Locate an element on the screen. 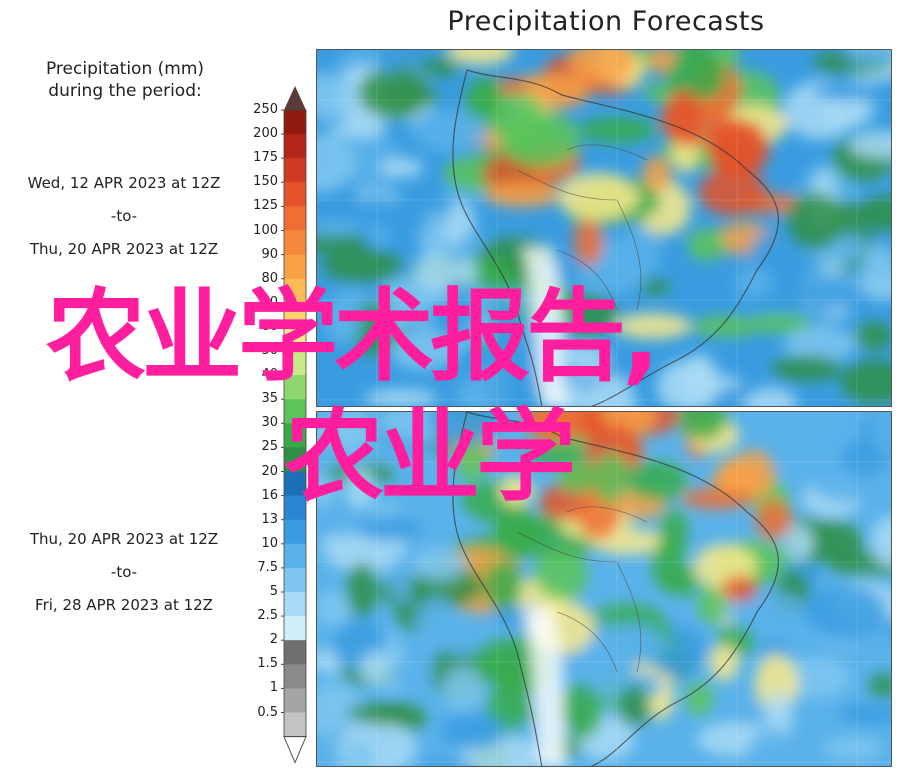 This screenshot has height=775, width=907. period-2-end: Fri, 28 APR 2023 at 12Z is located at coordinates (124, 605).